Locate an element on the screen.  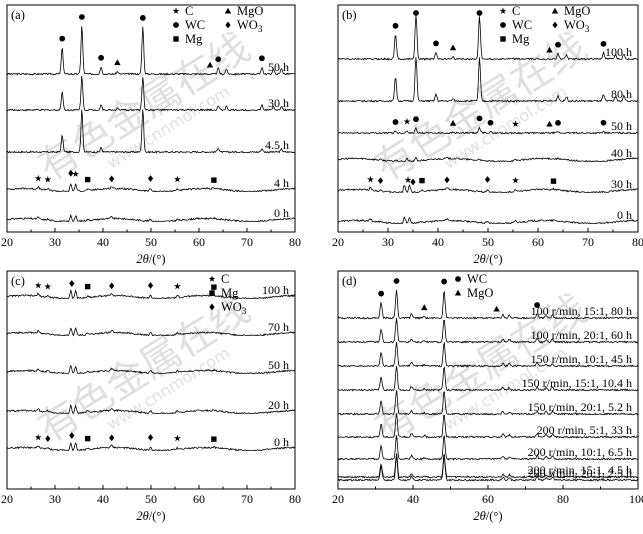
x-tick-label: 40 is located at coordinates (438, 242).